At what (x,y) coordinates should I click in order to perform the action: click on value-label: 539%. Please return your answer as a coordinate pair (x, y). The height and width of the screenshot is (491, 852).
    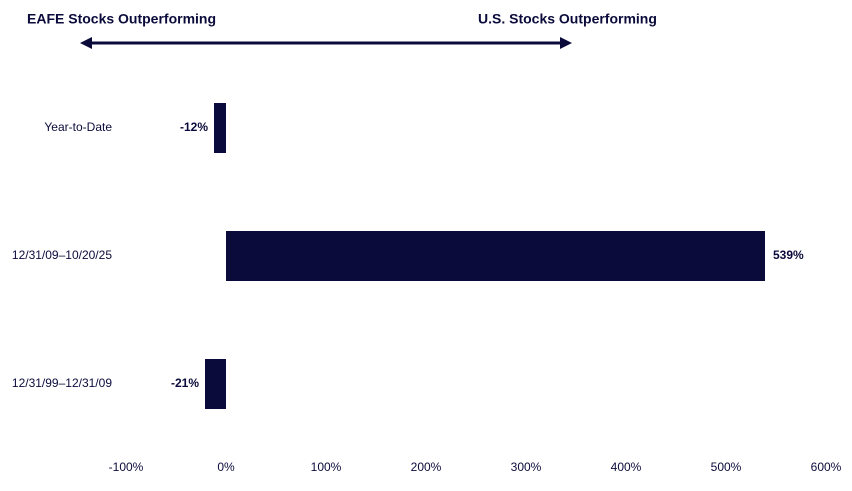
    Looking at the image, I should click on (788, 255).